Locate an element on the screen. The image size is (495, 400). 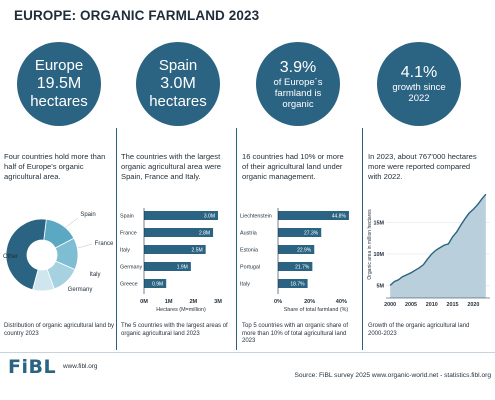
x-tick-label: 40% is located at coordinates (341, 302).